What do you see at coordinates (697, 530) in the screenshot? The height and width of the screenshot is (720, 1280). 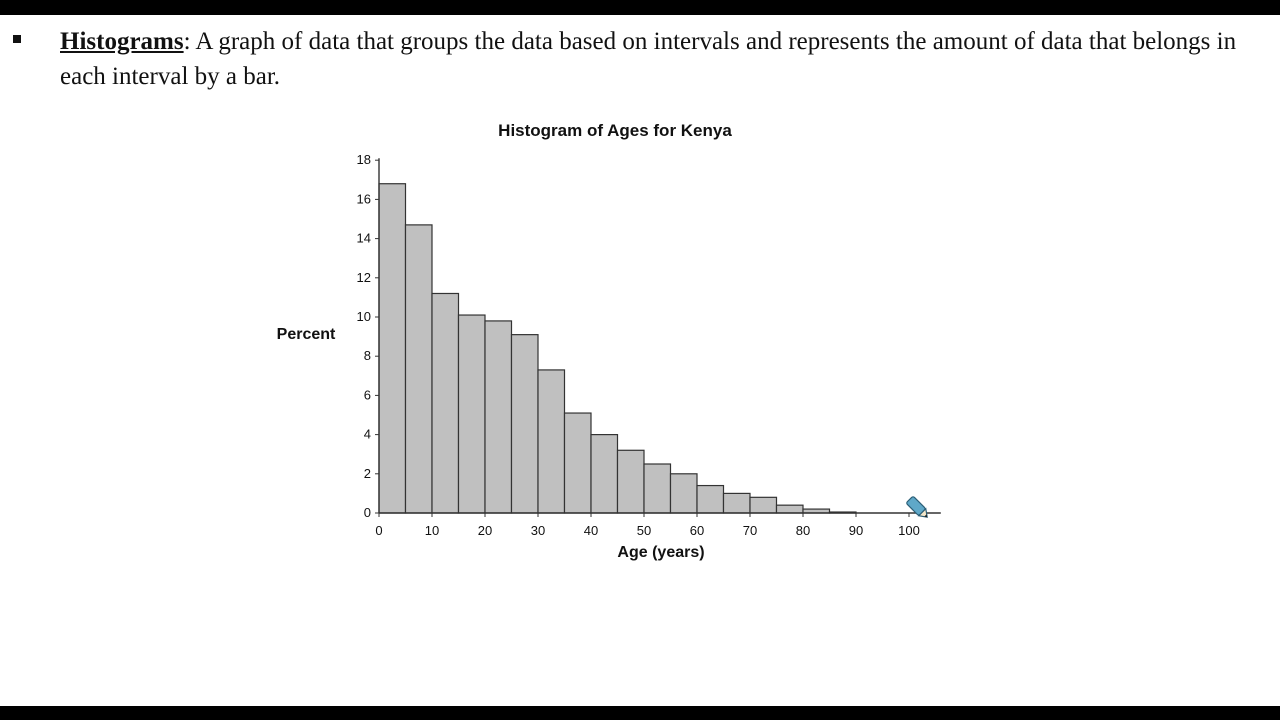 I see `x-tick-label: 60` at bounding box center [697, 530].